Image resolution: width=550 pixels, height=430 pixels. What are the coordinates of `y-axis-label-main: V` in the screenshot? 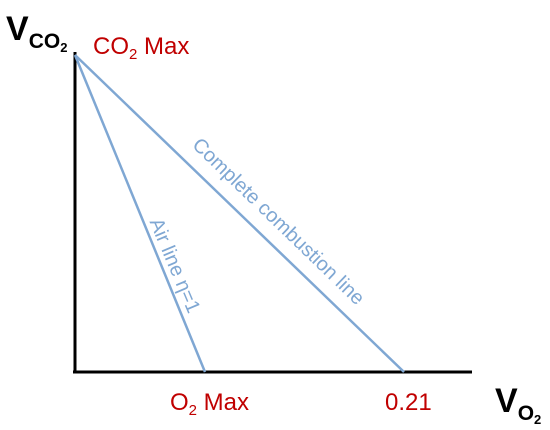 It's located at (17, 29).